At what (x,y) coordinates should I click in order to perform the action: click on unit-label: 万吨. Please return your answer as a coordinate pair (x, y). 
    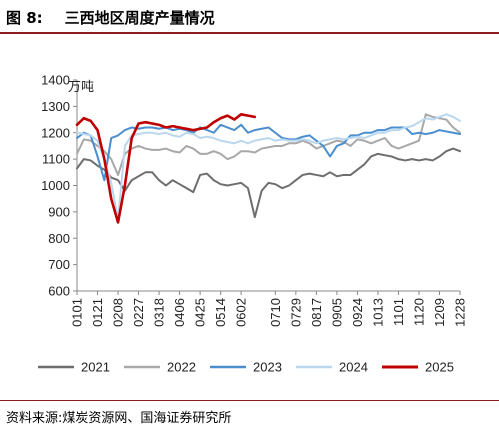
    Looking at the image, I should click on (81, 87).